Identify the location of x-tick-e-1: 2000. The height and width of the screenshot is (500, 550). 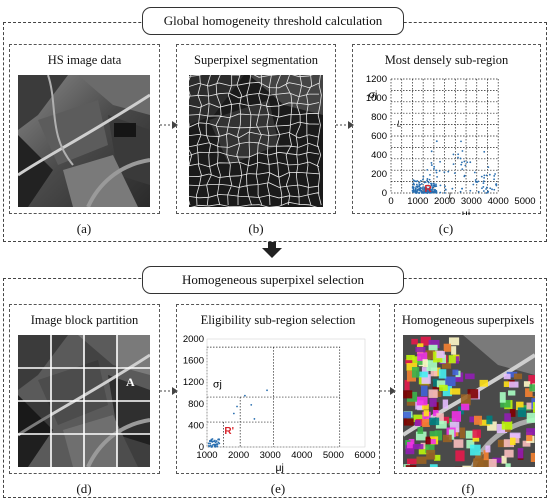
(238, 455).